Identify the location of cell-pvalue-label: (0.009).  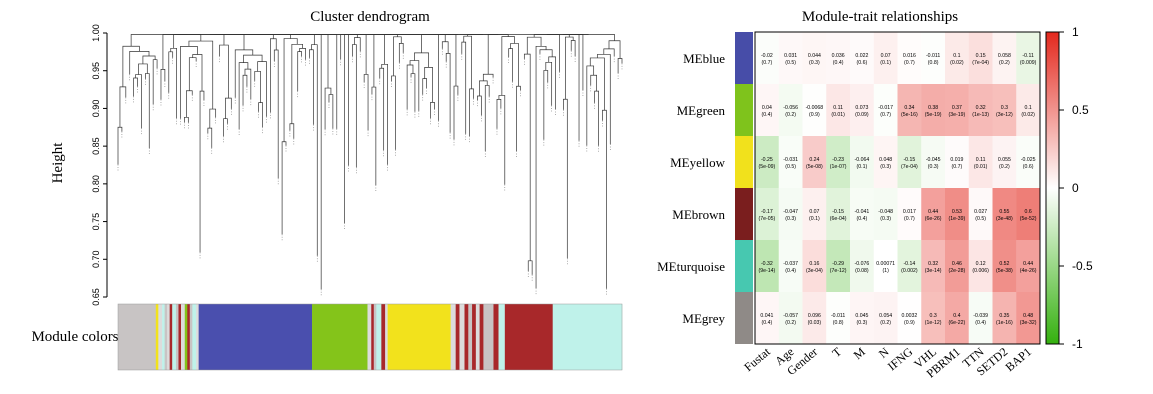
(1028, 63).